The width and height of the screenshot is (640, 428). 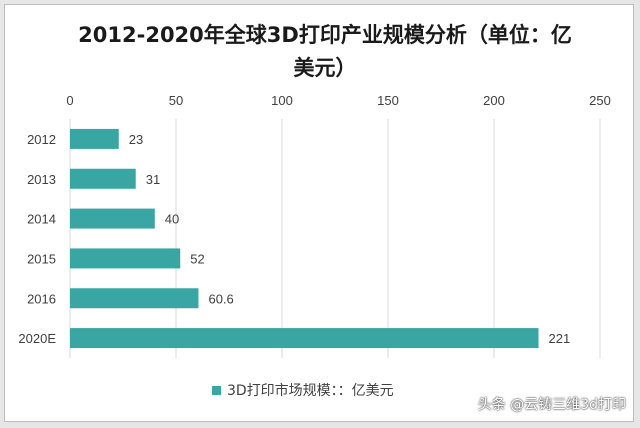 I want to click on category-label: 2015, so click(x=41, y=258).